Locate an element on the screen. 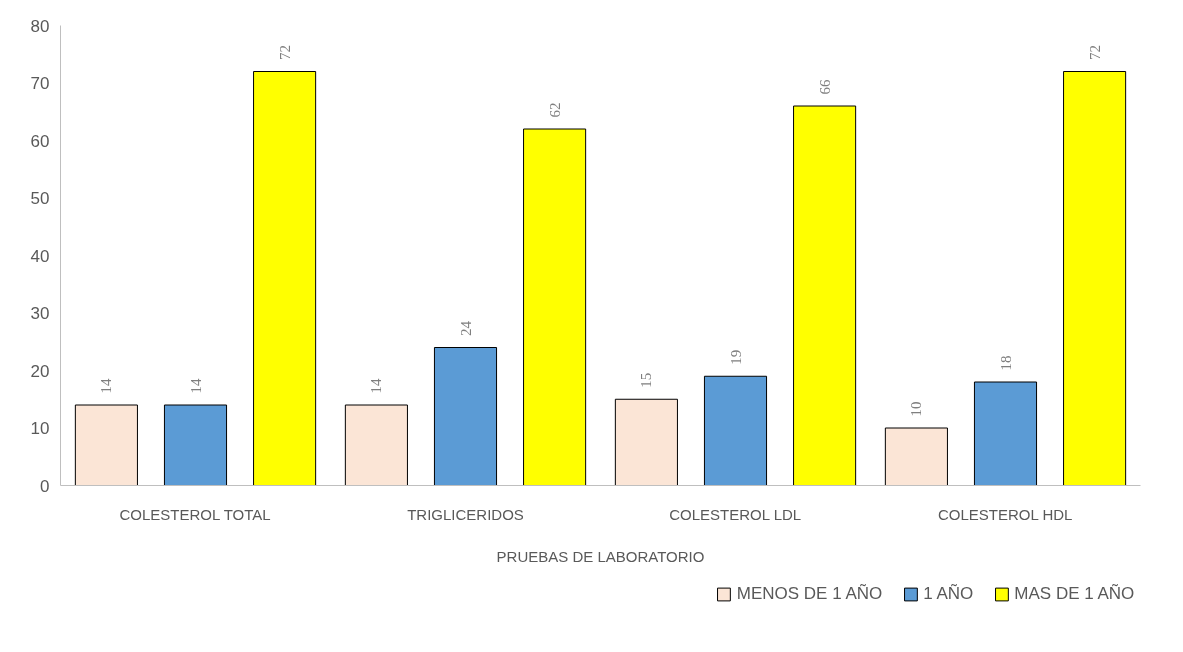 This screenshot has height=652, width=1183. x-axis-title: PRUEBAS DE LABORATORIO is located at coordinates (600, 556).